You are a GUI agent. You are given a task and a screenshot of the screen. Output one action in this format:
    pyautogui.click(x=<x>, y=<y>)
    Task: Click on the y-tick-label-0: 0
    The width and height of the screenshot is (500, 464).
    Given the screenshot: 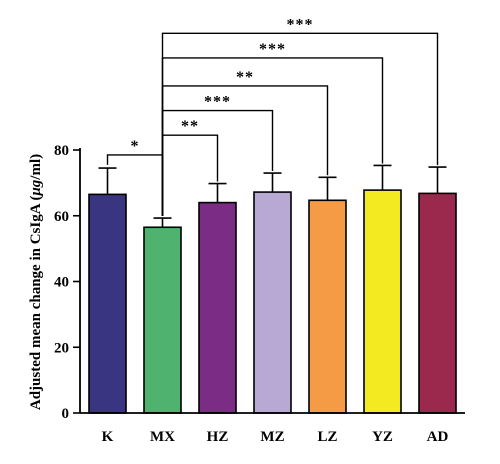 What is the action you would take?
    pyautogui.click(x=66, y=414)
    